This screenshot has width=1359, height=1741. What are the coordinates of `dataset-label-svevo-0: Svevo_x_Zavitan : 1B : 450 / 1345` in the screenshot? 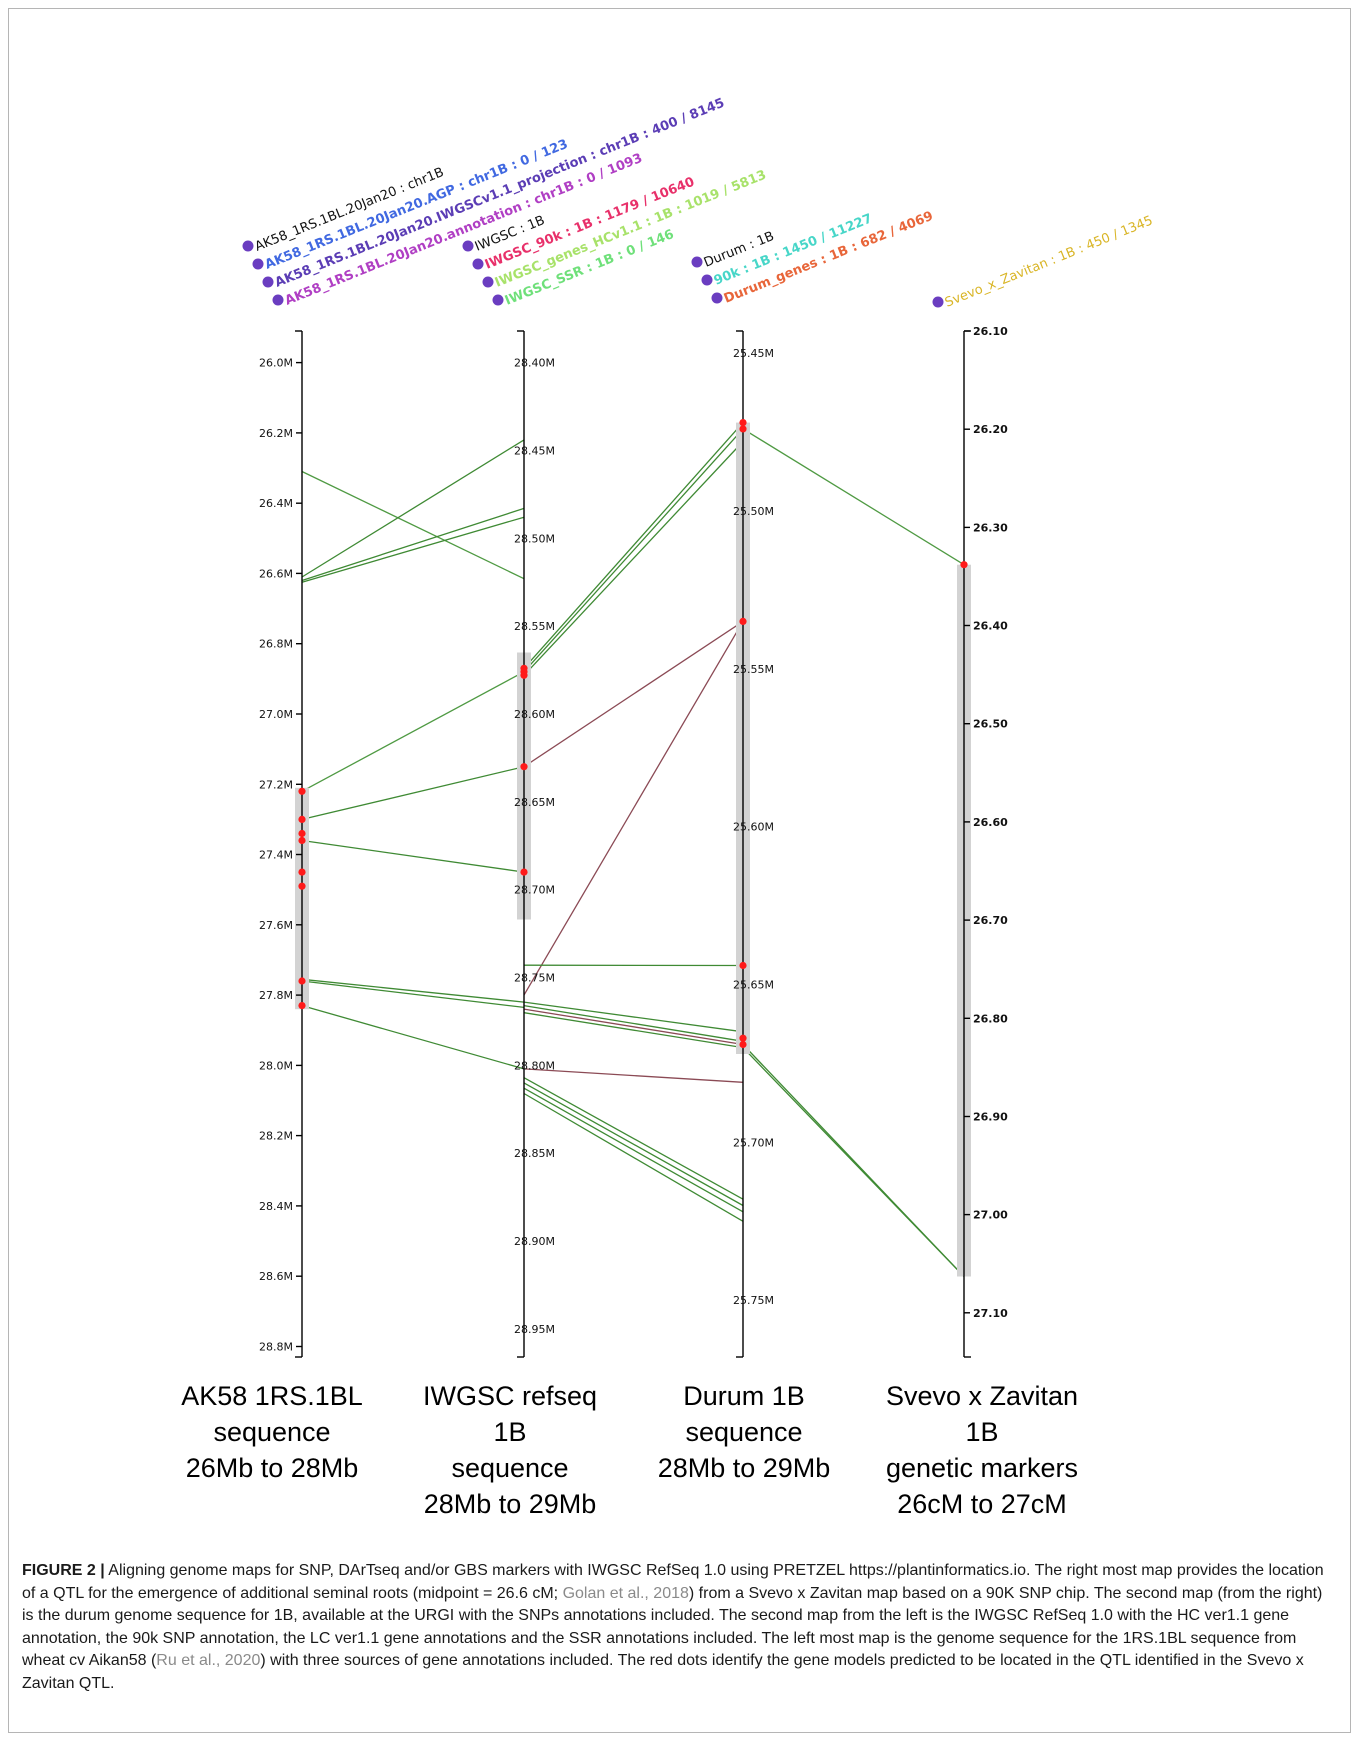 It's located at (1044, 262).